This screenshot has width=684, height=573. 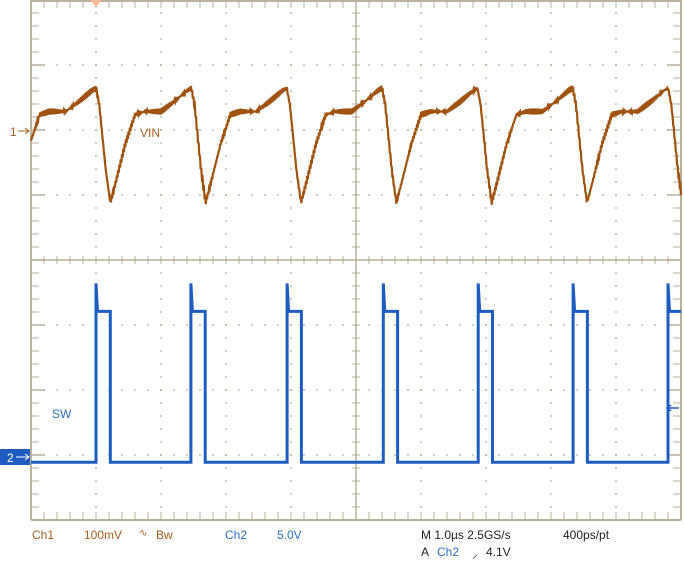 I want to click on ch1-scale: 100mV, so click(x=103, y=535).